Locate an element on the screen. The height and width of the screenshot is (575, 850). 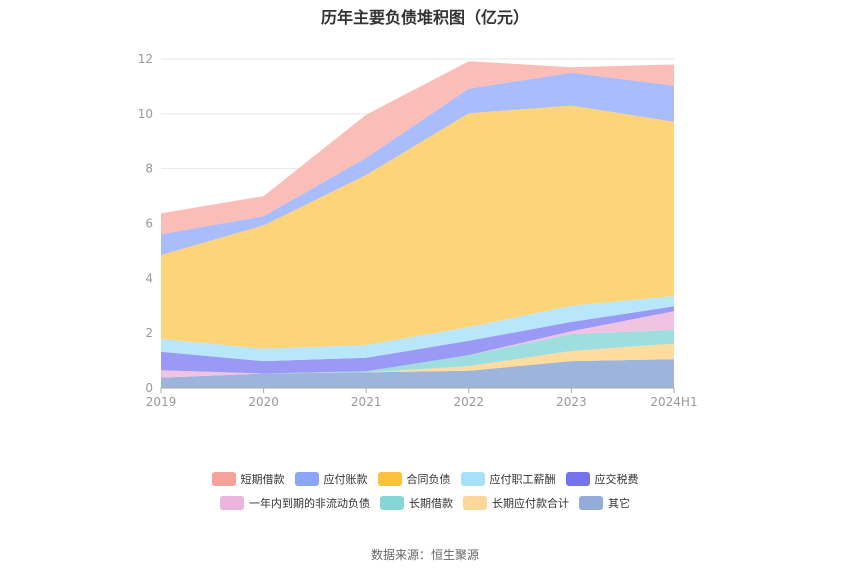
legend-item-other: 其它 is located at coordinates (604, 503).